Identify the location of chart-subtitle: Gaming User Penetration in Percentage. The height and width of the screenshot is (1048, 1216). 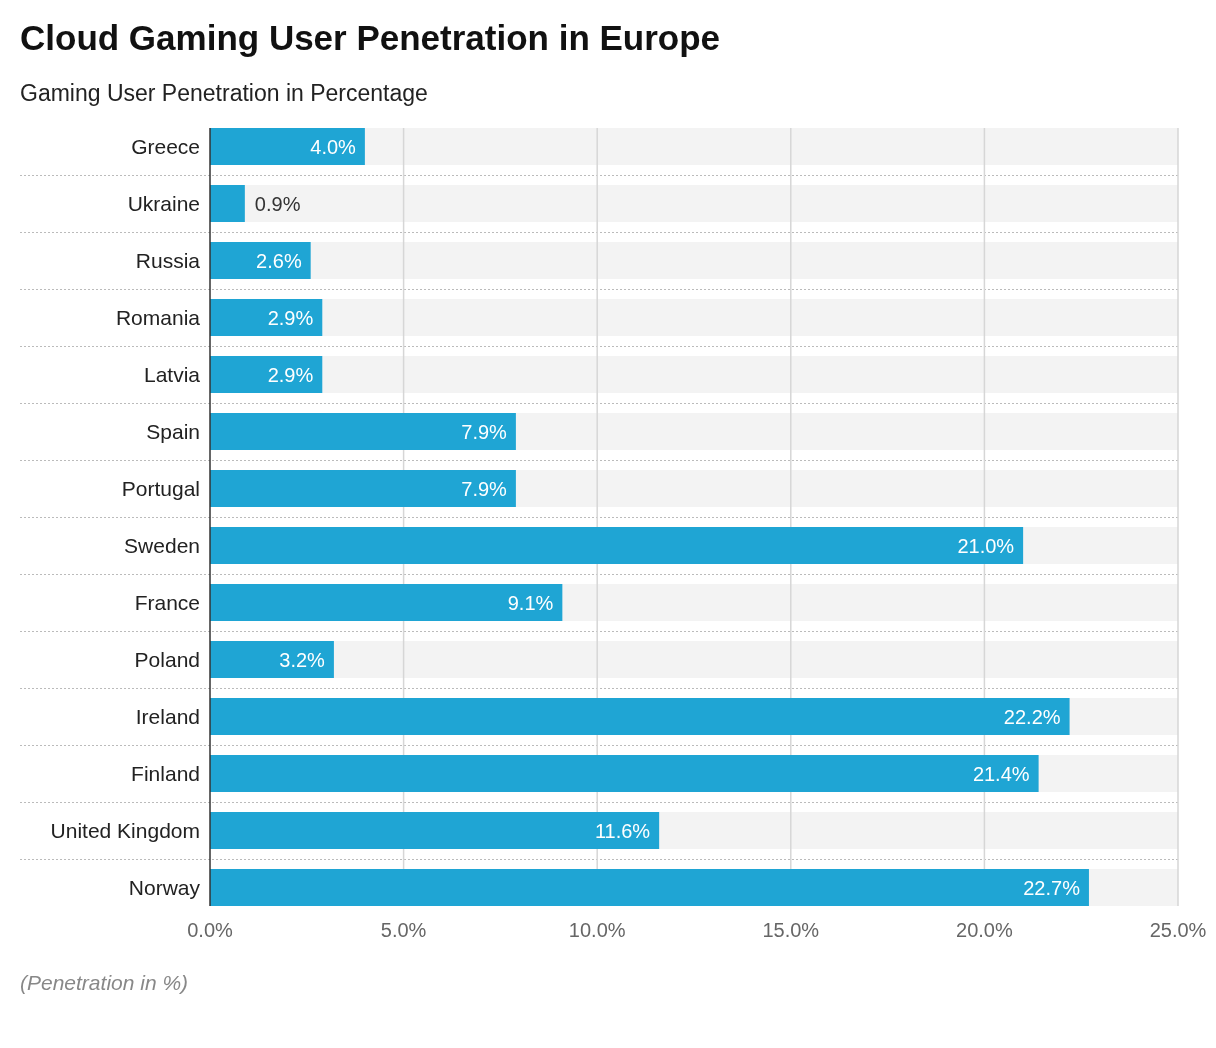
(224, 93).